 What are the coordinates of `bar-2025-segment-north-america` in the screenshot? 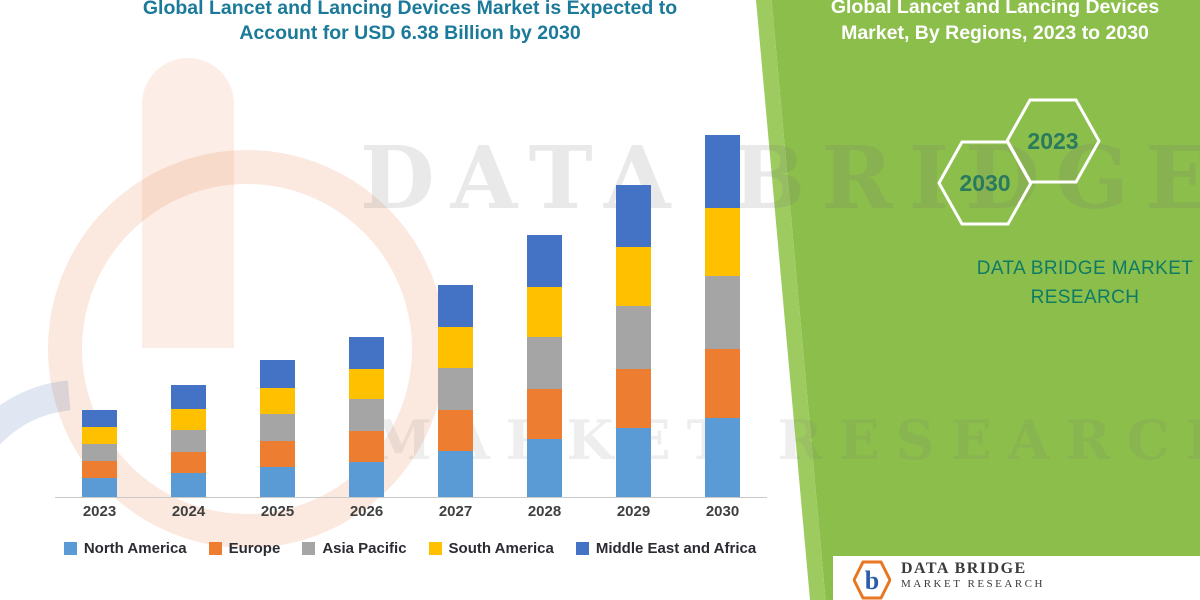 It's located at (277, 481).